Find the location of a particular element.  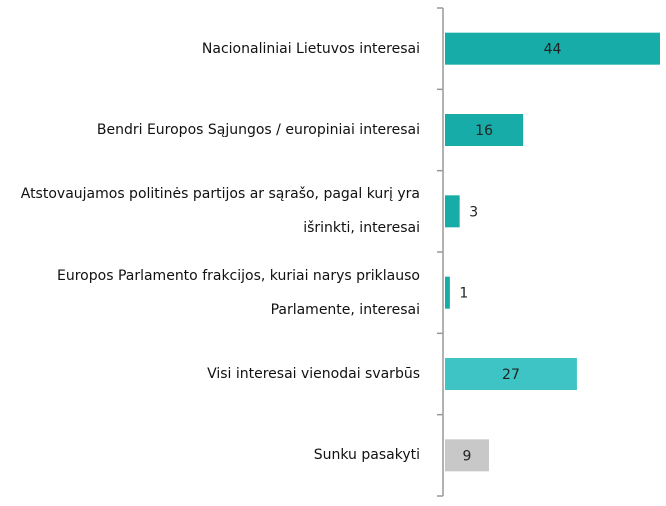

category-label: Sunku pasakyti is located at coordinates (366, 455).